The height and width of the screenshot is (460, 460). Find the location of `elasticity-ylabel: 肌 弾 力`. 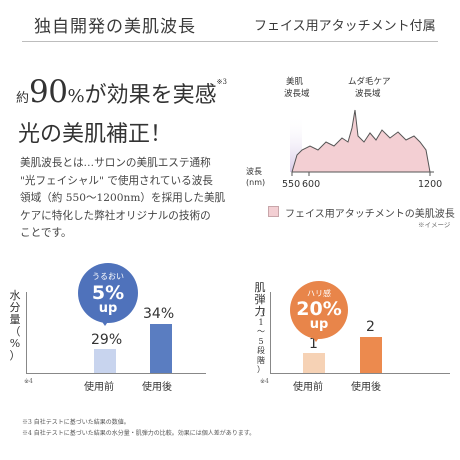

elasticity-ylabel: 肌 弾 力 is located at coordinates (260, 300).